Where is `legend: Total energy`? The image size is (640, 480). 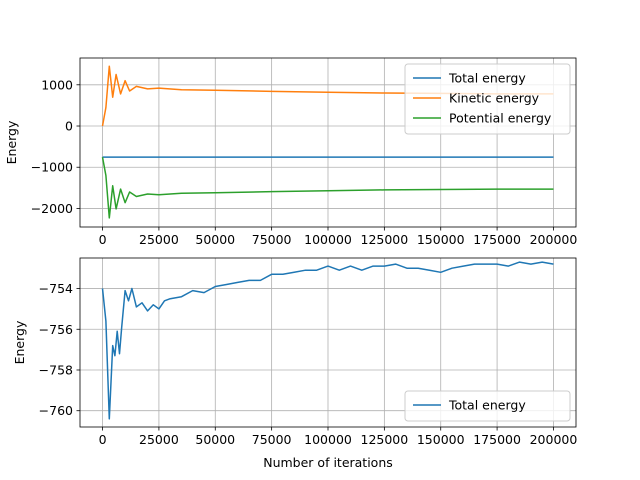 legend: Total energy is located at coordinates (487, 406).